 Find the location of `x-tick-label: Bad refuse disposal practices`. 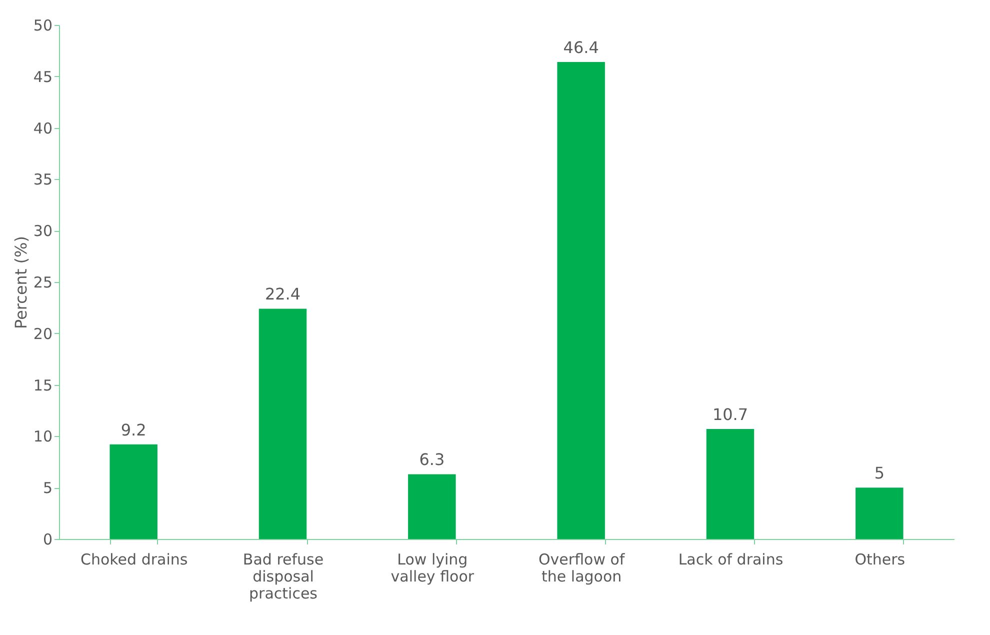

x-tick-label: Bad refuse disposal practices is located at coordinates (283, 576).